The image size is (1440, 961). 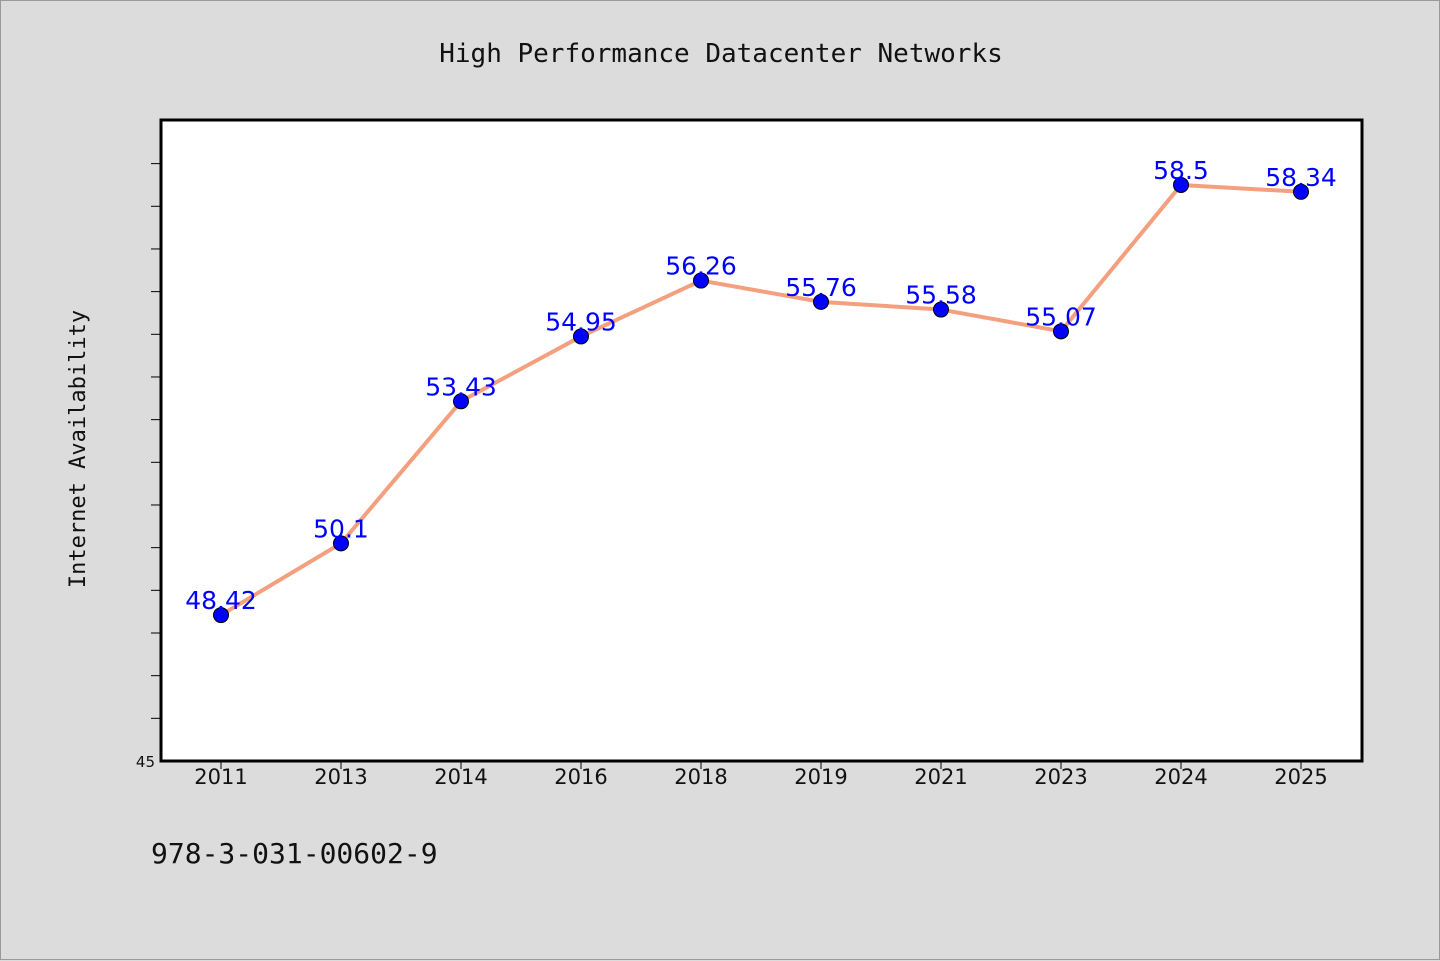 I want to click on x-tick-label: 2019, so click(x=820, y=777).